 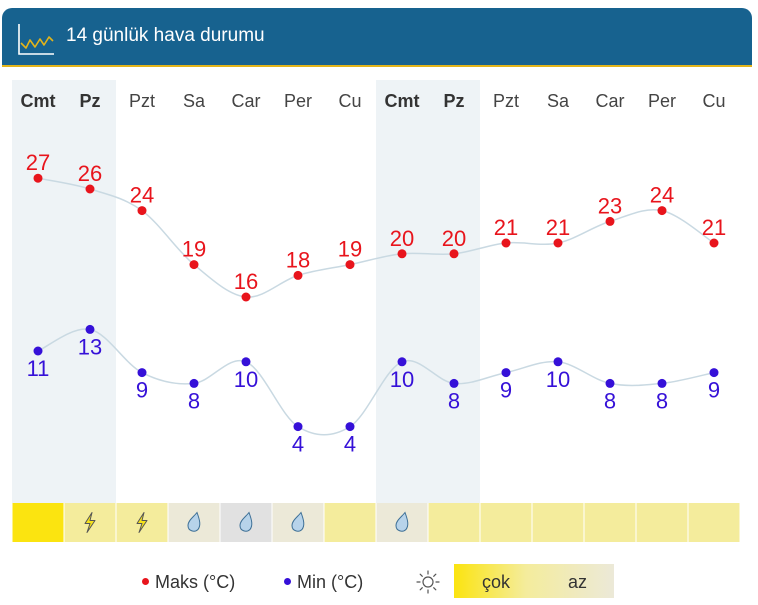 What do you see at coordinates (246, 281) in the screenshot?
I see `max-value-label: 16` at bounding box center [246, 281].